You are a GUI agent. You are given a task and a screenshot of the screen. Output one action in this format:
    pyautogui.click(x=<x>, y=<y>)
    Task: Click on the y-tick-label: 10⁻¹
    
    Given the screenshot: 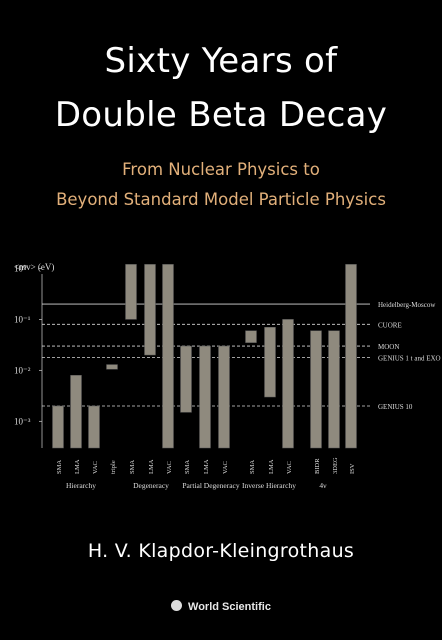 What is the action you would take?
    pyautogui.click(x=22, y=319)
    